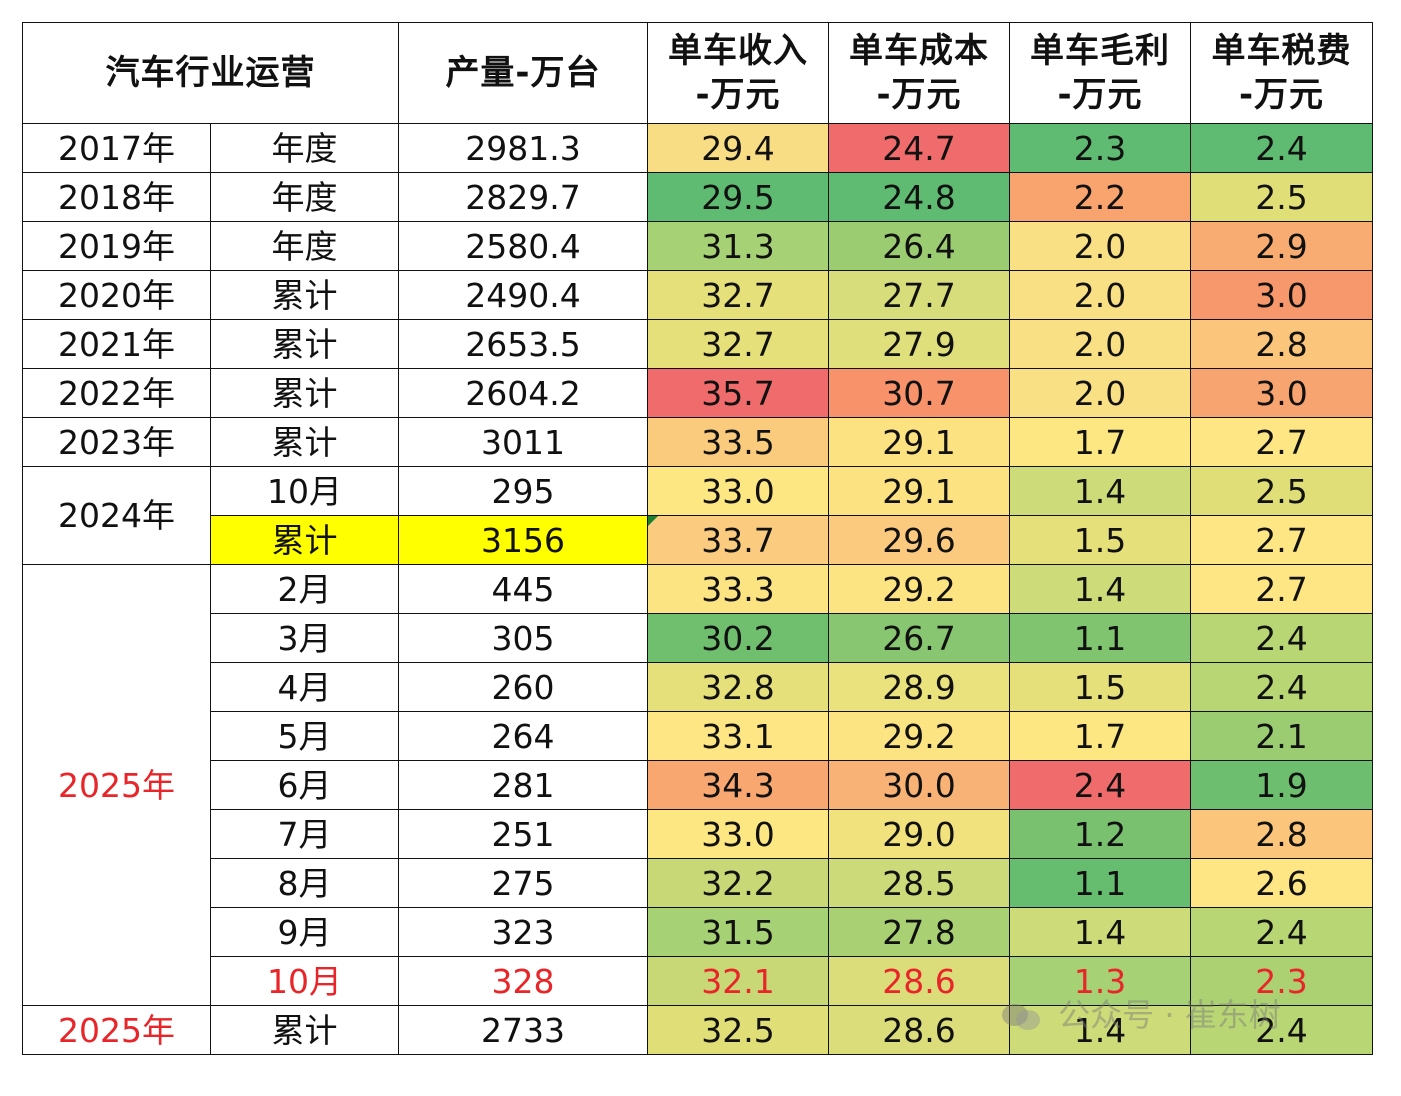 Image resolution: width=1401 pixels, height=1096 pixels. Describe the element at coordinates (1281, 344) in the screenshot. I see `tax-cell: 2.8` at that location.